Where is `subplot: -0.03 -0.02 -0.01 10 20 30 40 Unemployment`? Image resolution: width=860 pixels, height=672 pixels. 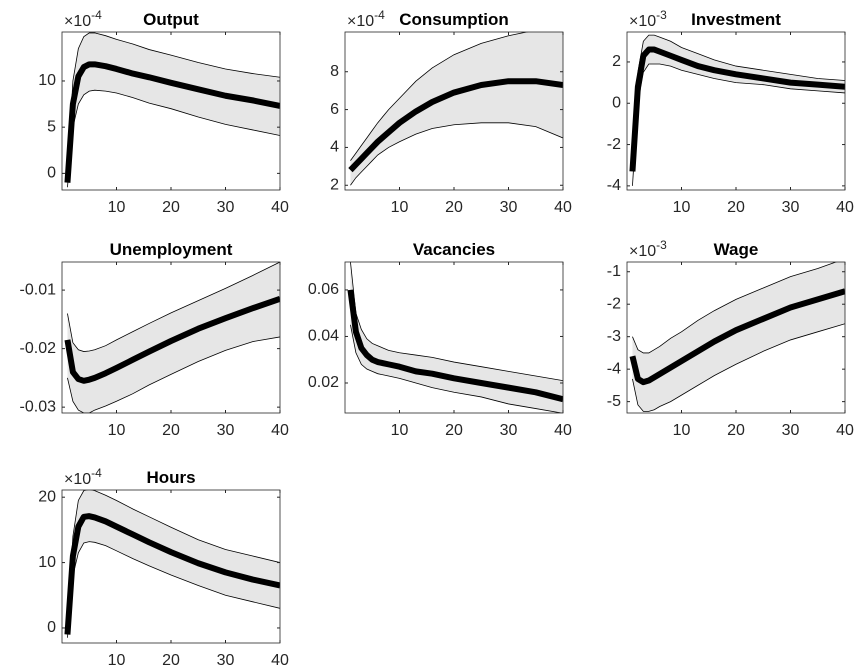 subplot: -0.03 -0.02 -0.01 10 20 30 40 Unemployment is located at coordinates (154, 339).